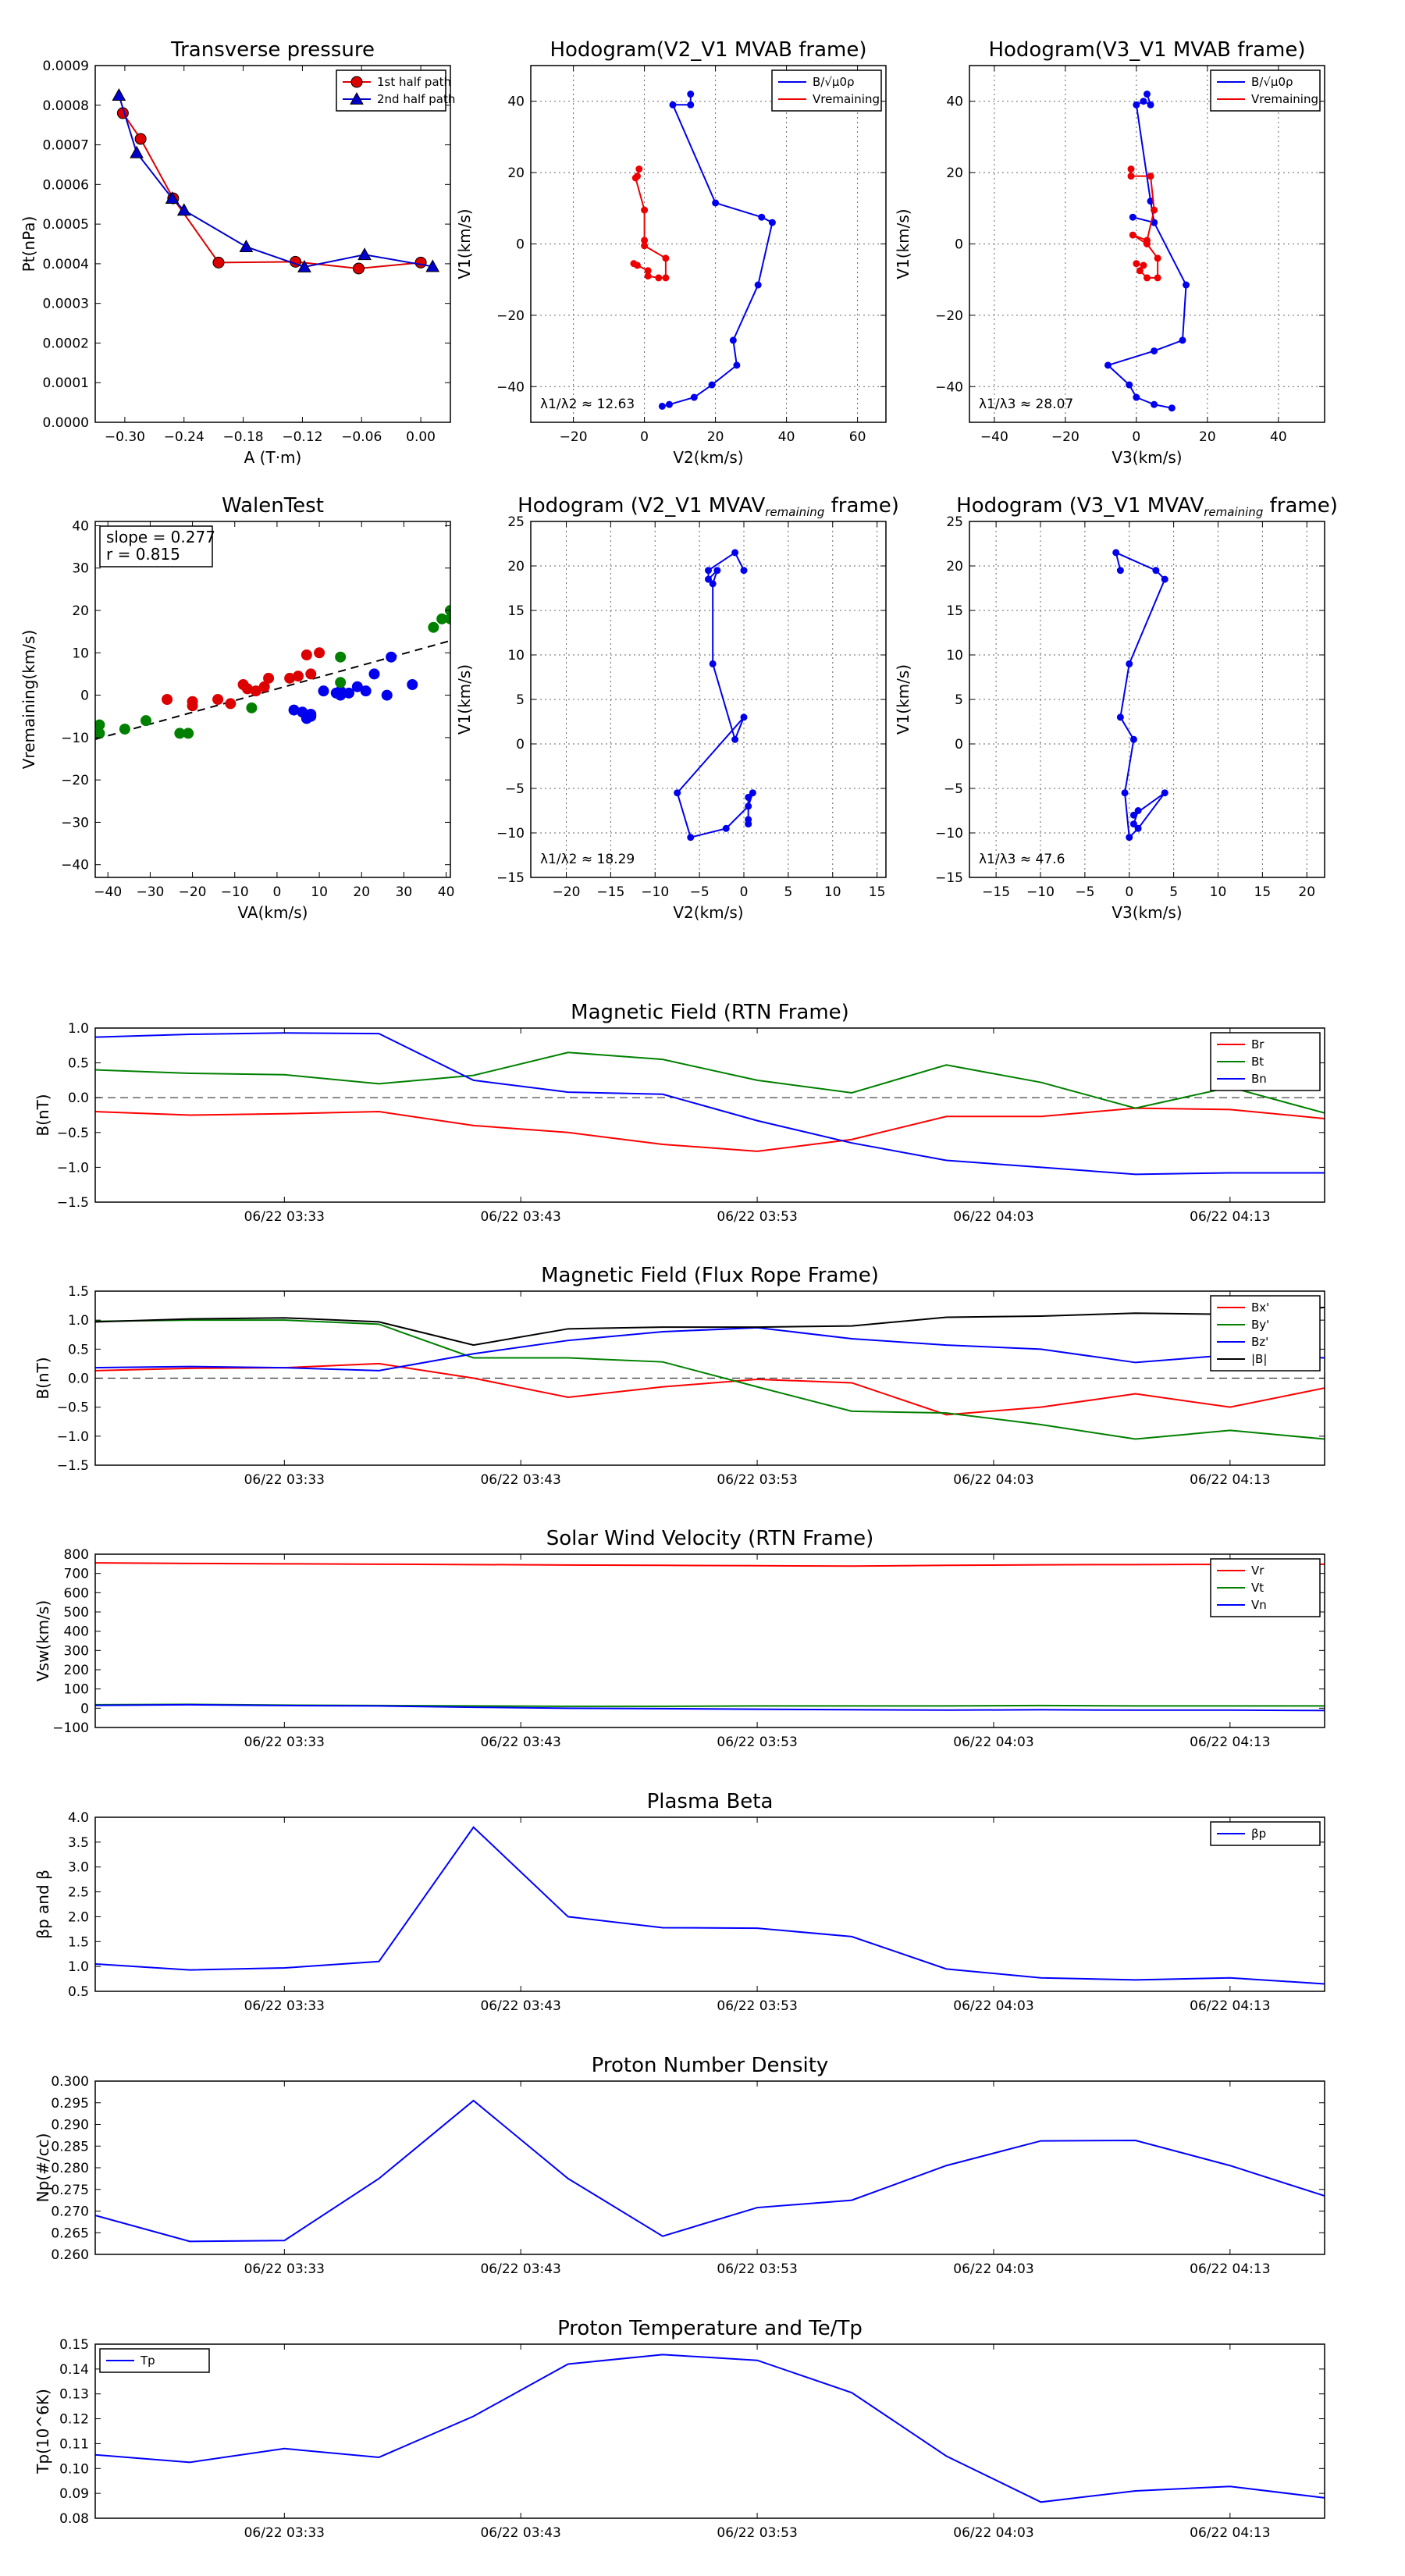 The width and height of the screenshot is (1405, 2576). What do you see at coordinates (76, 1670) in the screenshot?
I see `y-tick-label: 200` at bounding box center [76, 1670].